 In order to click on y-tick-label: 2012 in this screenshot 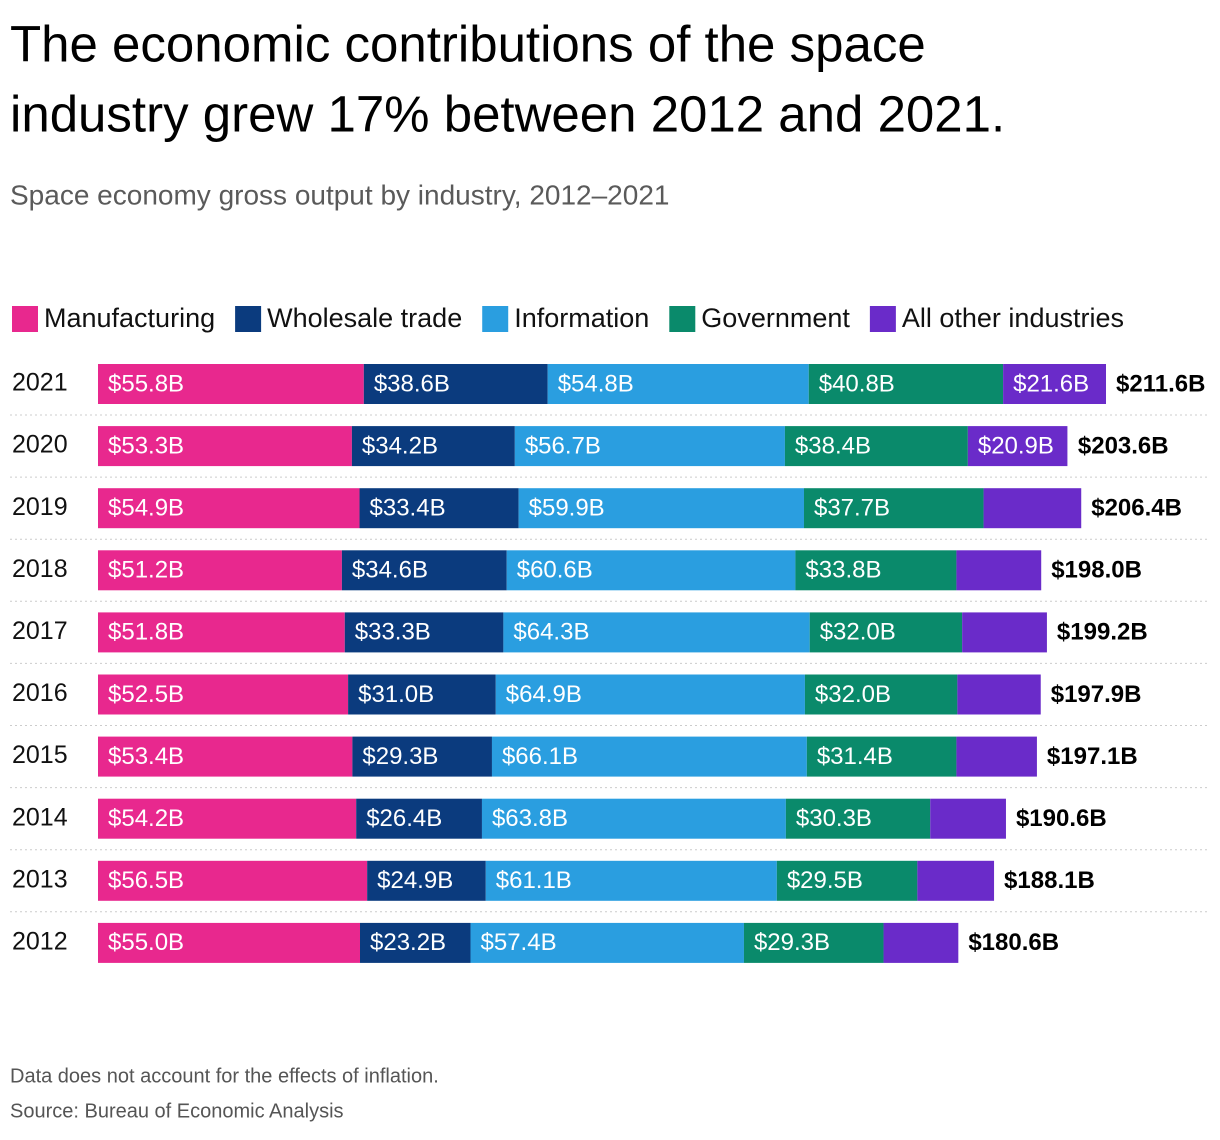, I will do `click(40, 942)`.